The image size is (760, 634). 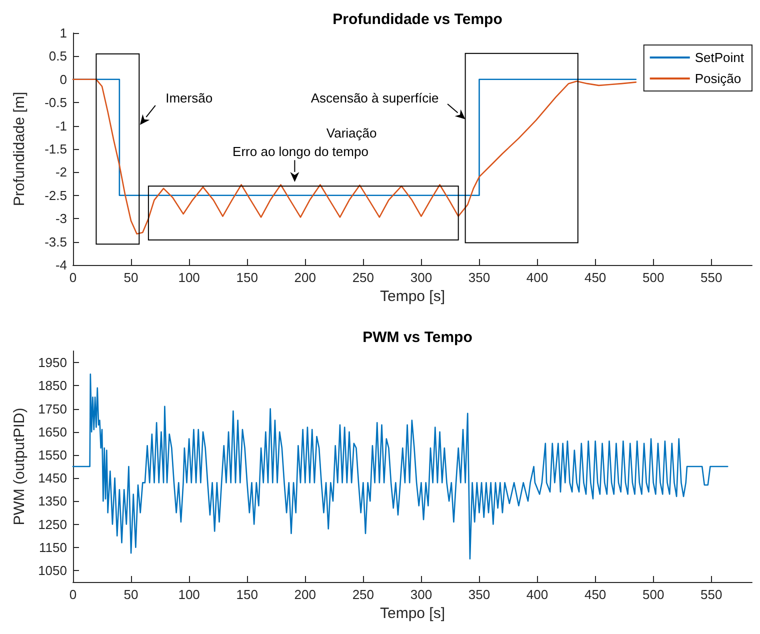 What do you see at coordinates (55, 149) in the screenshot?
I see `y-tick-label: -1.5` at bounding box center [55, 149].